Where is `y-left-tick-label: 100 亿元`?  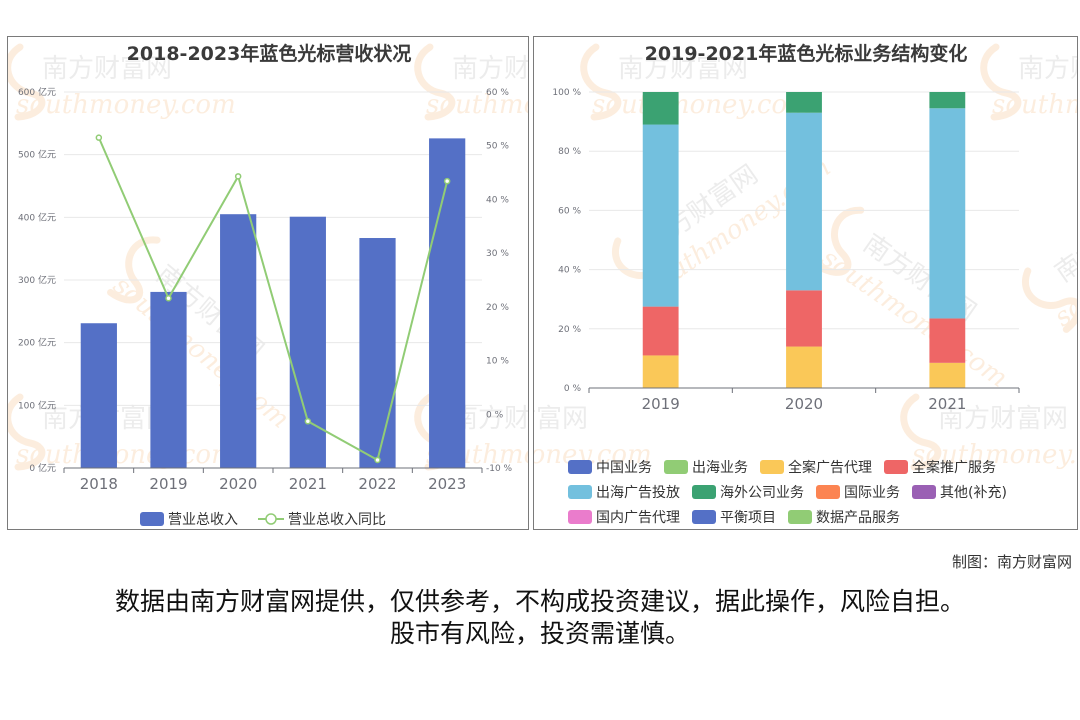
y-left-tick-label: 100 亿元 is located at coordinates (37, 405).